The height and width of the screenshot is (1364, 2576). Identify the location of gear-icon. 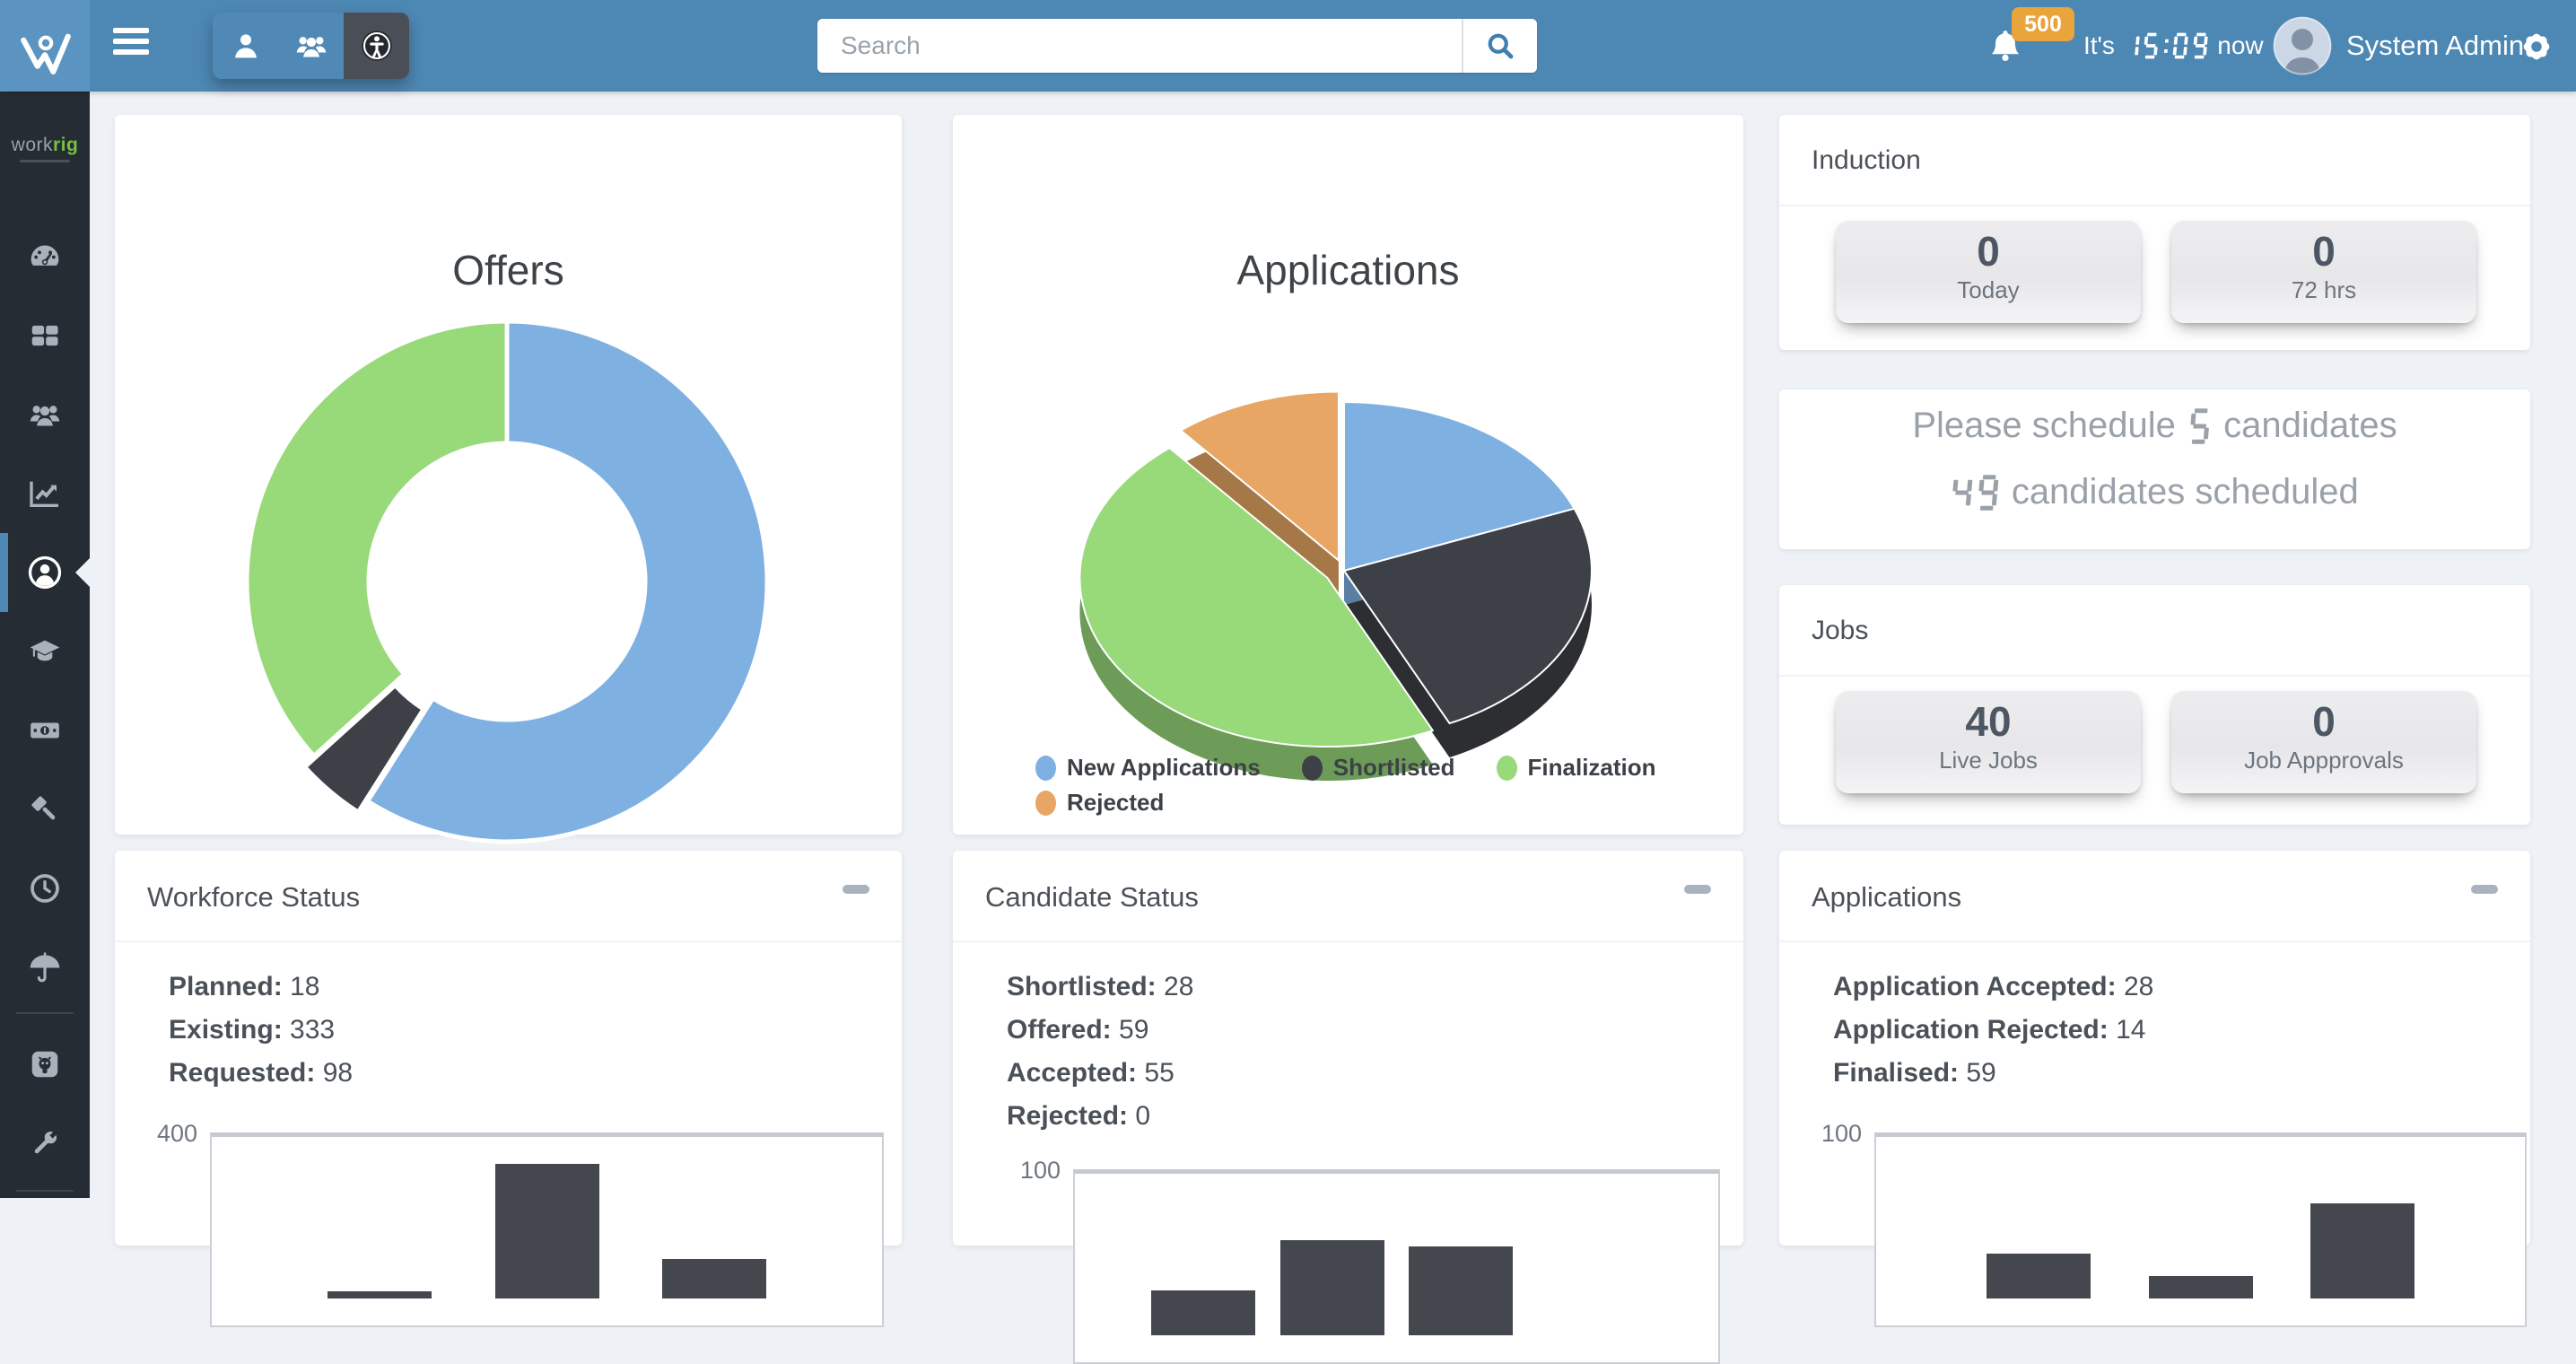
(2536, 46).